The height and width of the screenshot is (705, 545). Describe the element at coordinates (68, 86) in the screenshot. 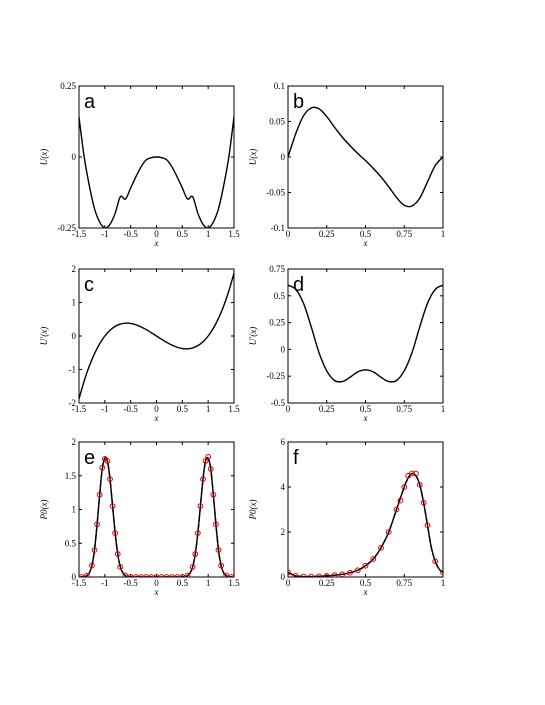

I see `y-tick-label: 0.25` at that location.